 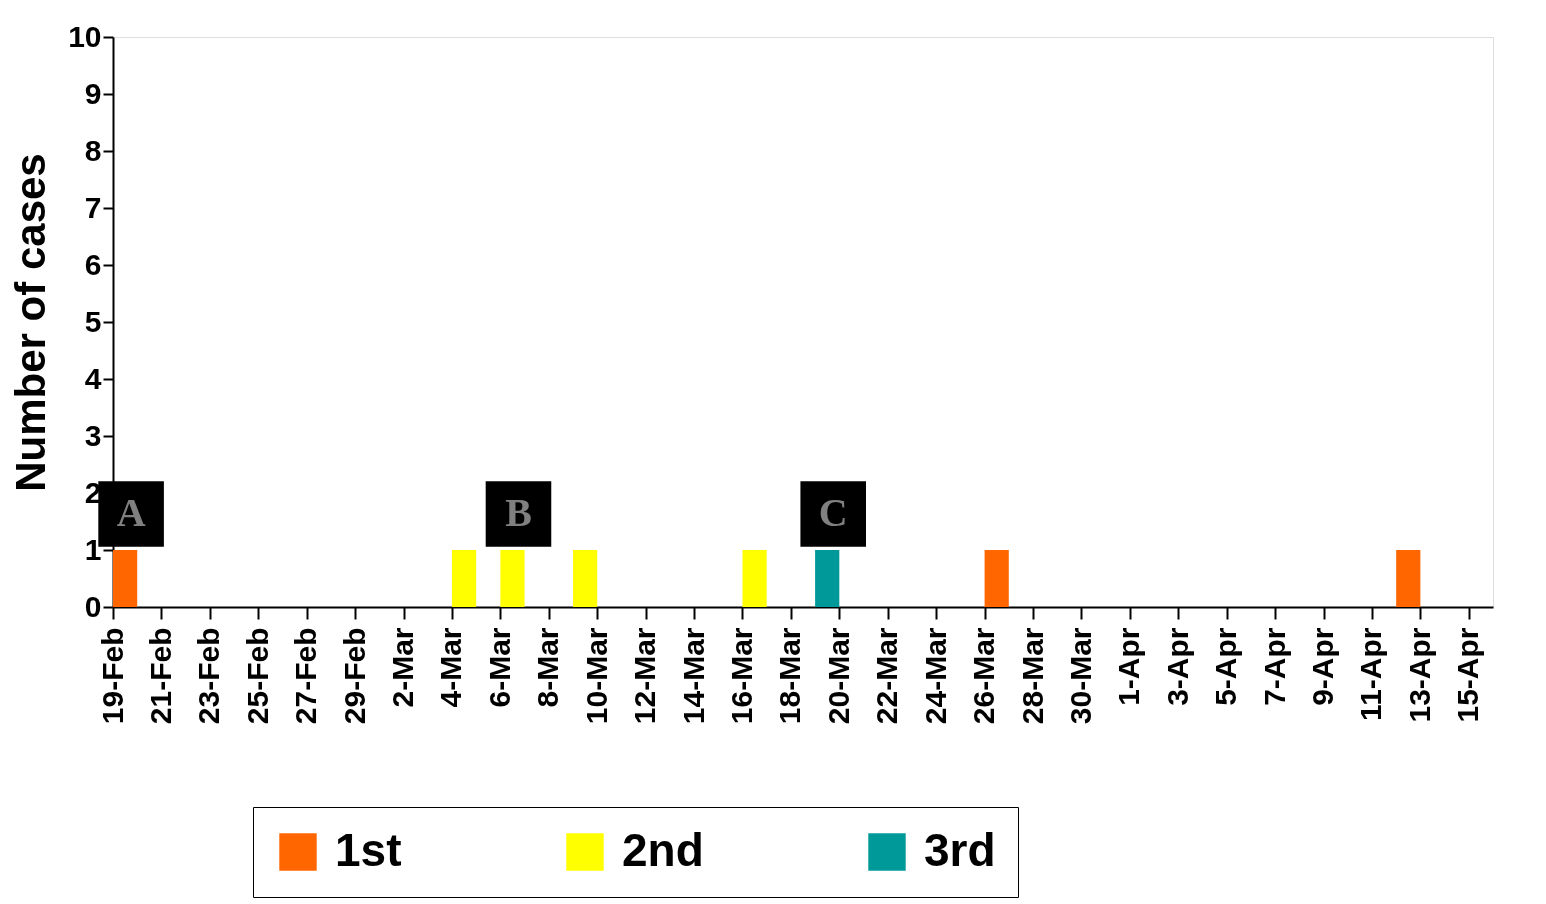 What do you see at coordinates (499, 667) in the screenshot?
I see `x-tick-label: 6-Mar` at bounding box center [499, 667].